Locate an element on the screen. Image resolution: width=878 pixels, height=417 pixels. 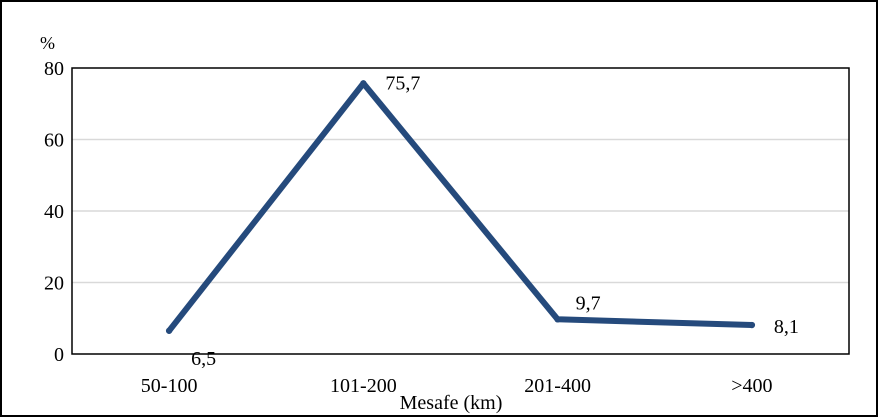
x-tick-label: 50-100 is located at coordinates (169, 386).